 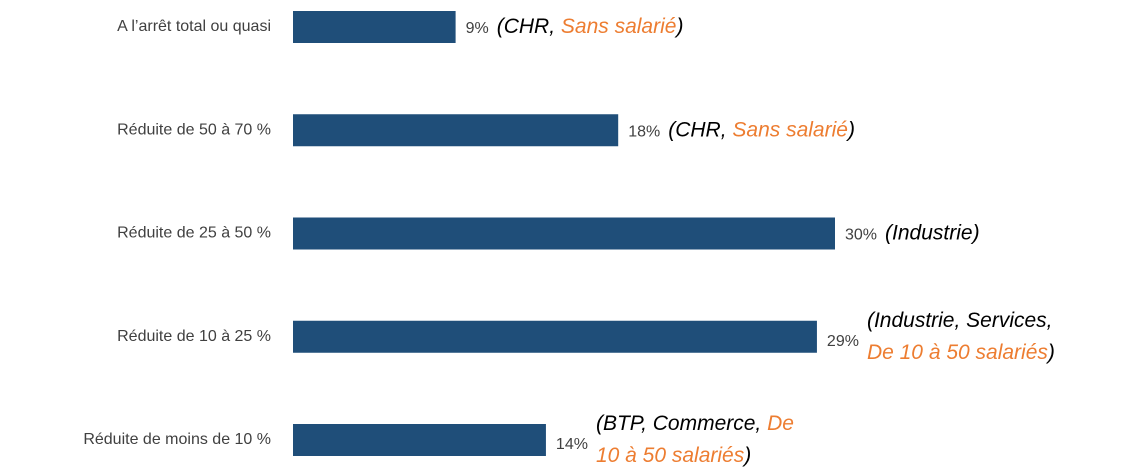 What do you see at coordinates (861, 235) in the screenshot?
I see `value-label: 30%` at bounding box center [861, 235].